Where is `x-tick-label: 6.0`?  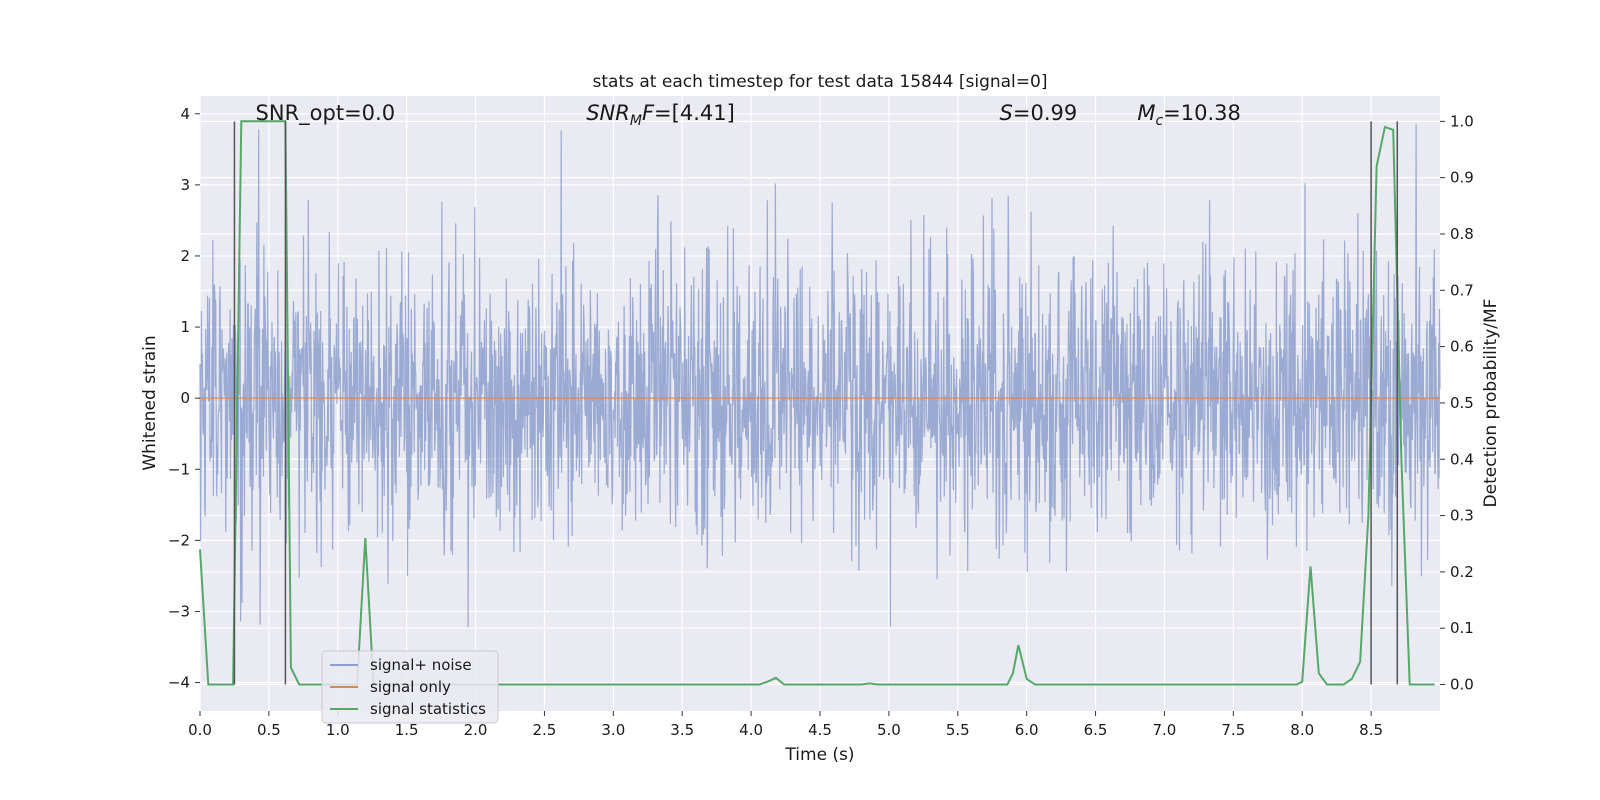 x-tick-label: 6.0 is located at coordinates (1027, 730).